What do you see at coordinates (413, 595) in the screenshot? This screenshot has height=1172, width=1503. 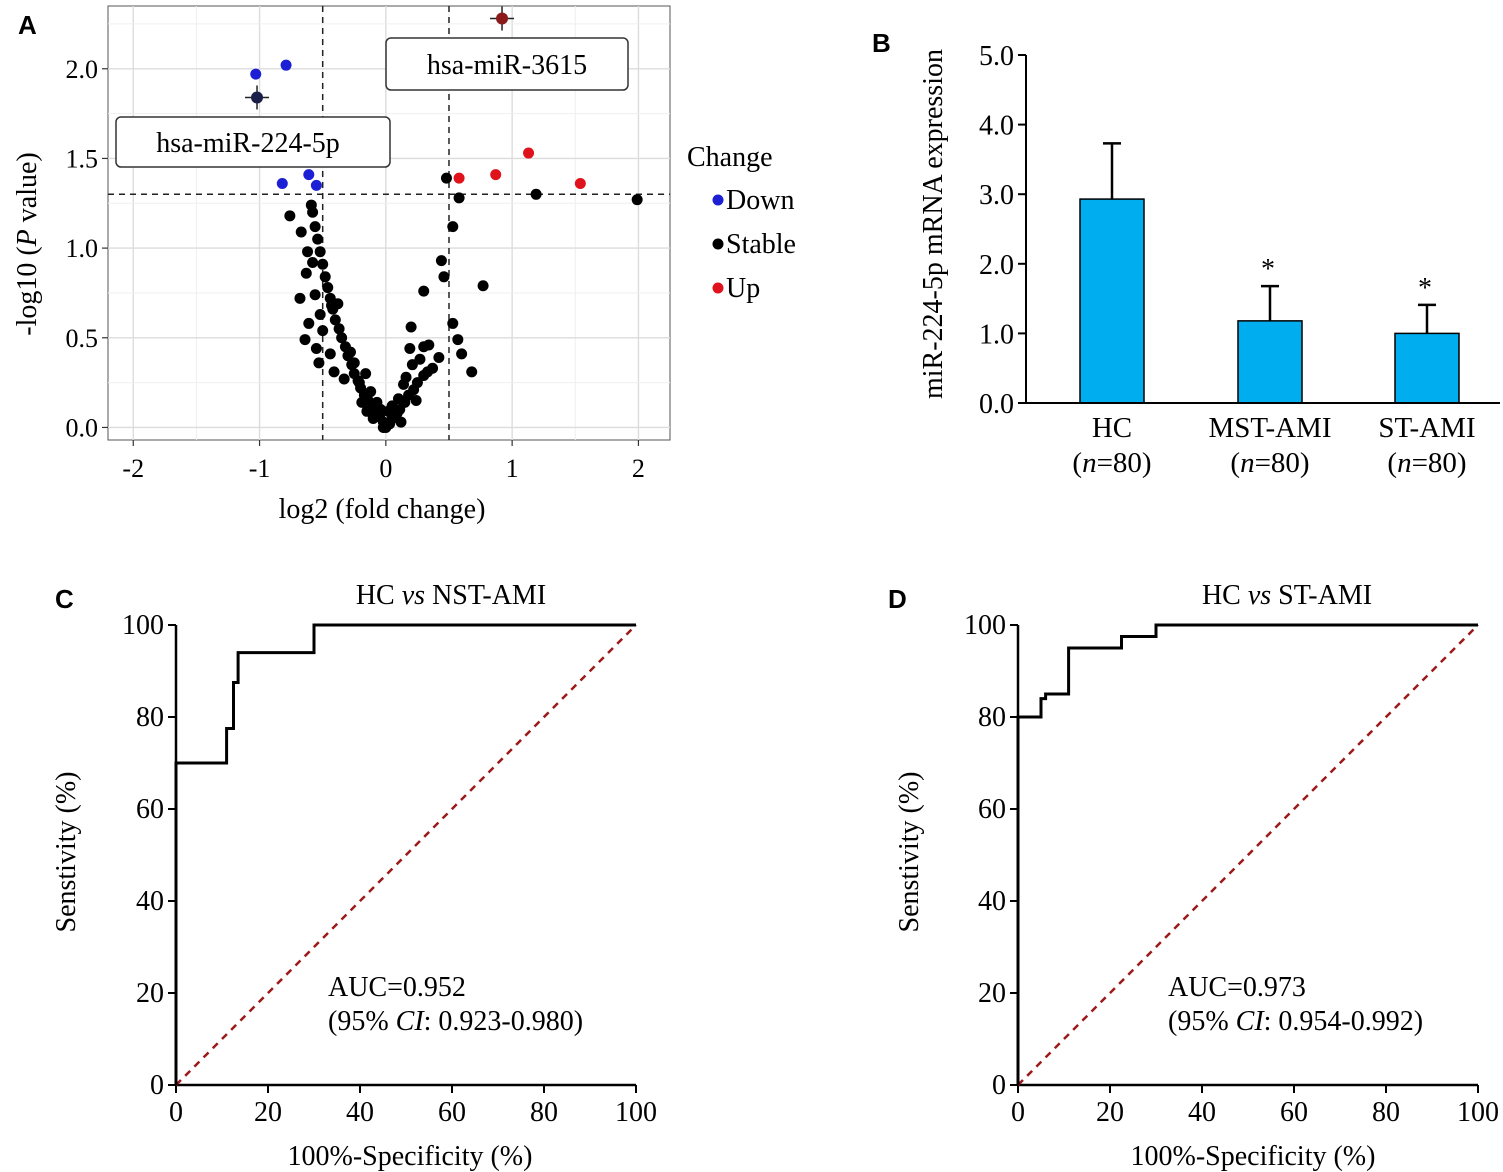 I see `roc-nst-title-vs: vs` at bounding box center [413, 595].